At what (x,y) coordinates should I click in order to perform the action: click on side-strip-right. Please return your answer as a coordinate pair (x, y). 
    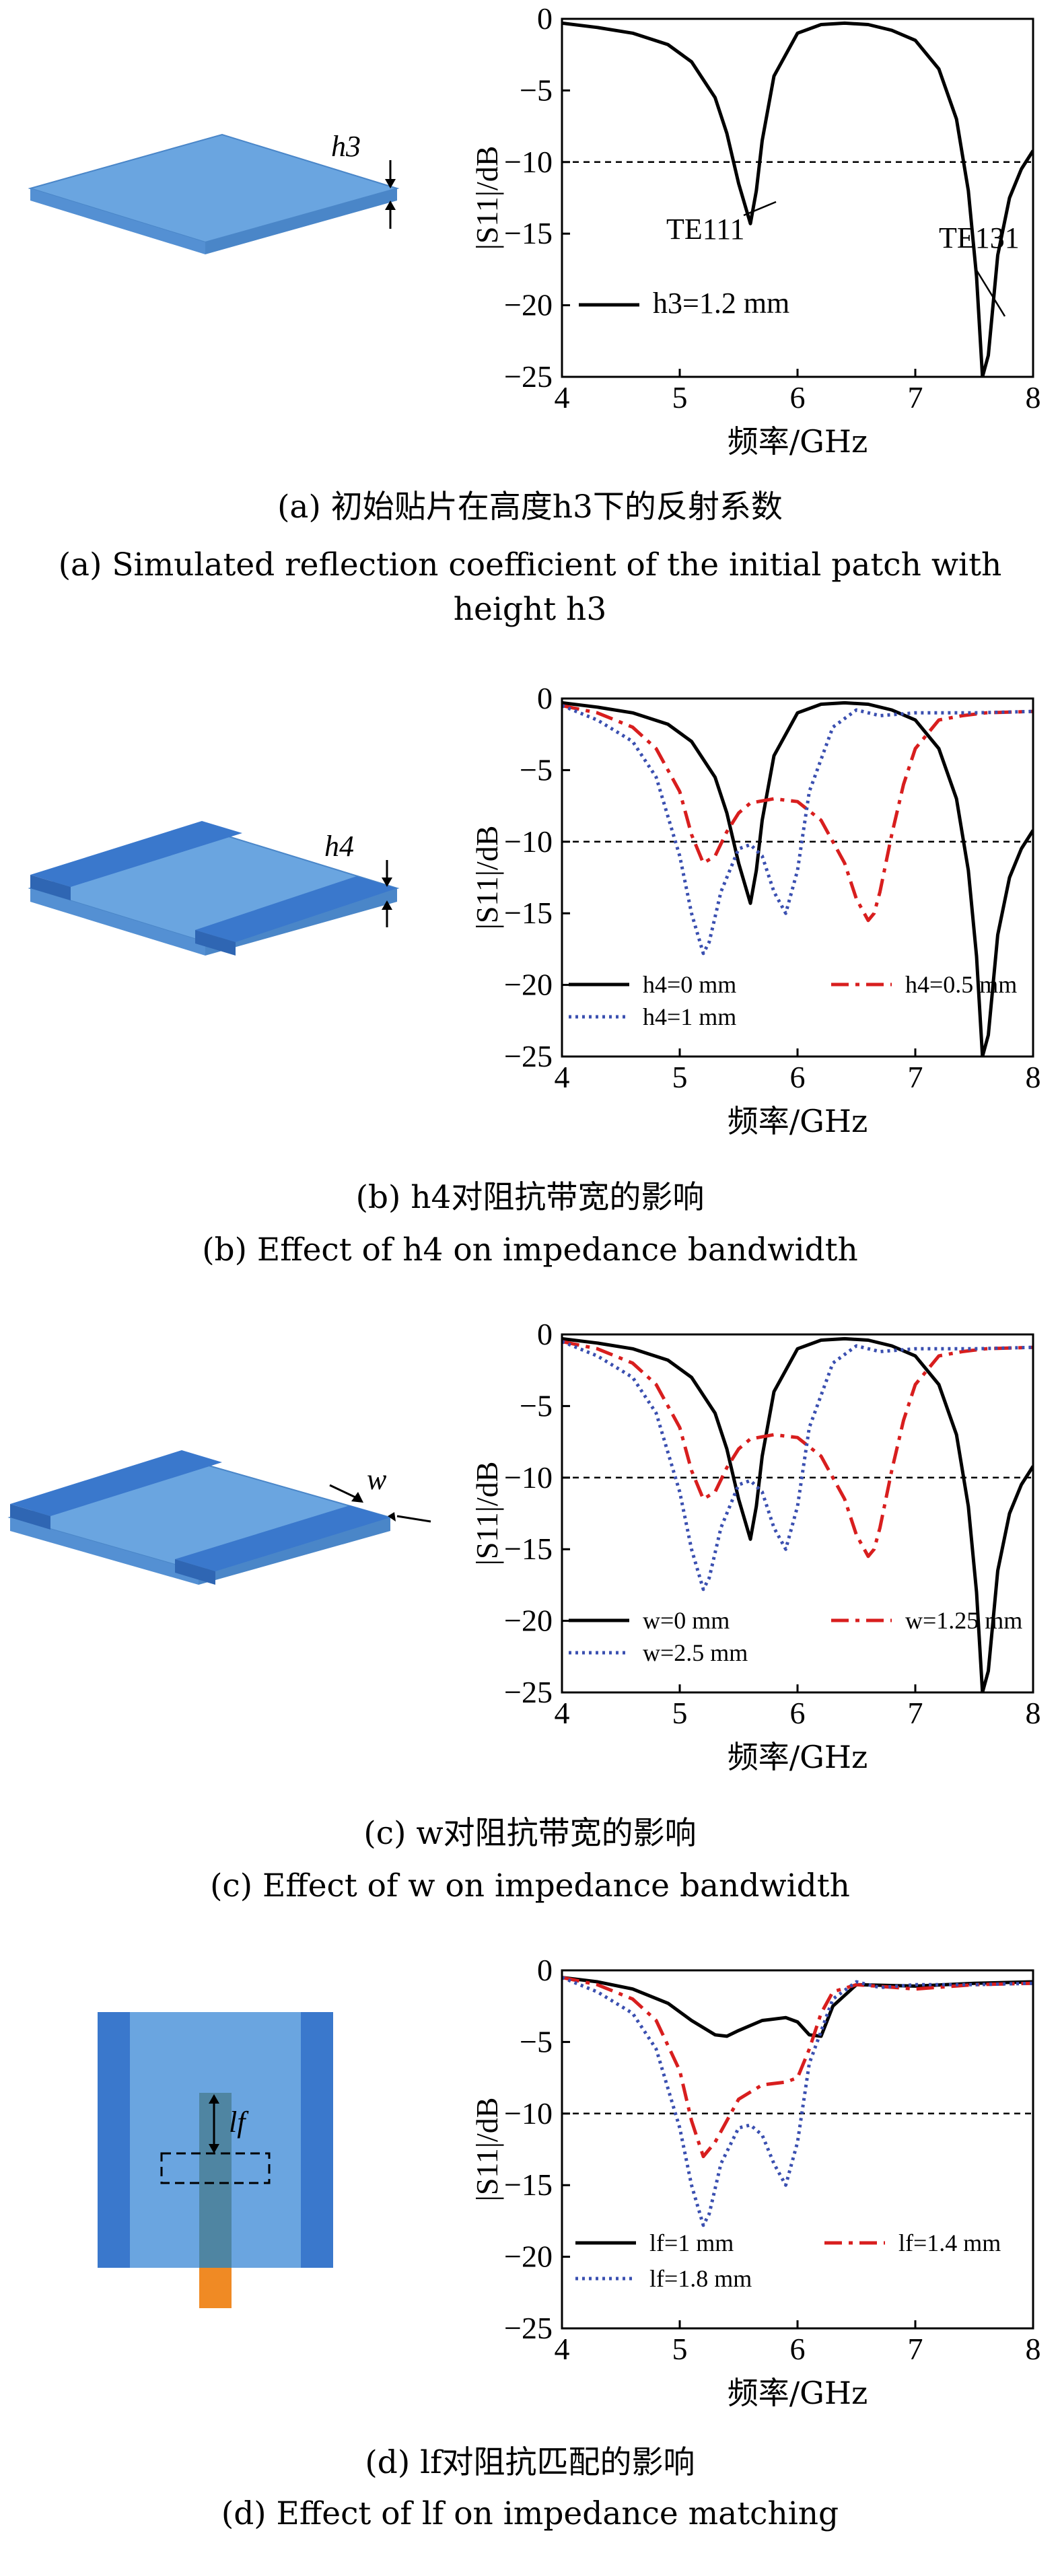
    Looking at the image, I should click on (317, 2140).